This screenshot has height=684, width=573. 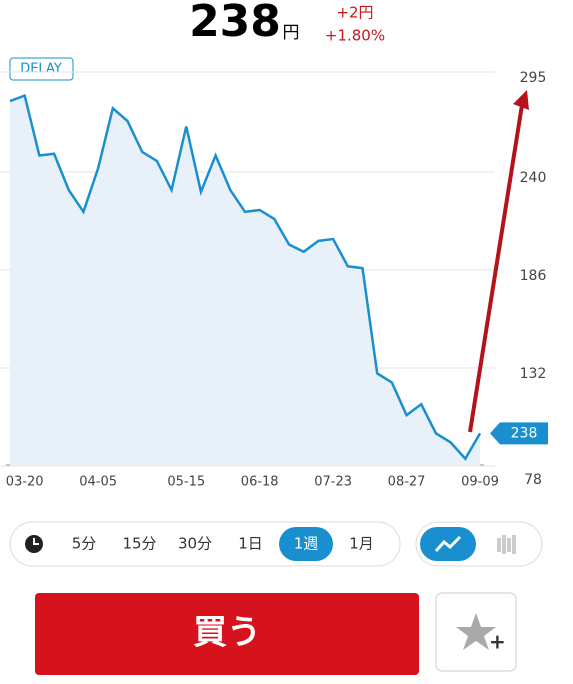 What do you see at coordinates (533, 178) in the screenshot?
I see `y-tick-label: 240` at bounding box center [533, 178].